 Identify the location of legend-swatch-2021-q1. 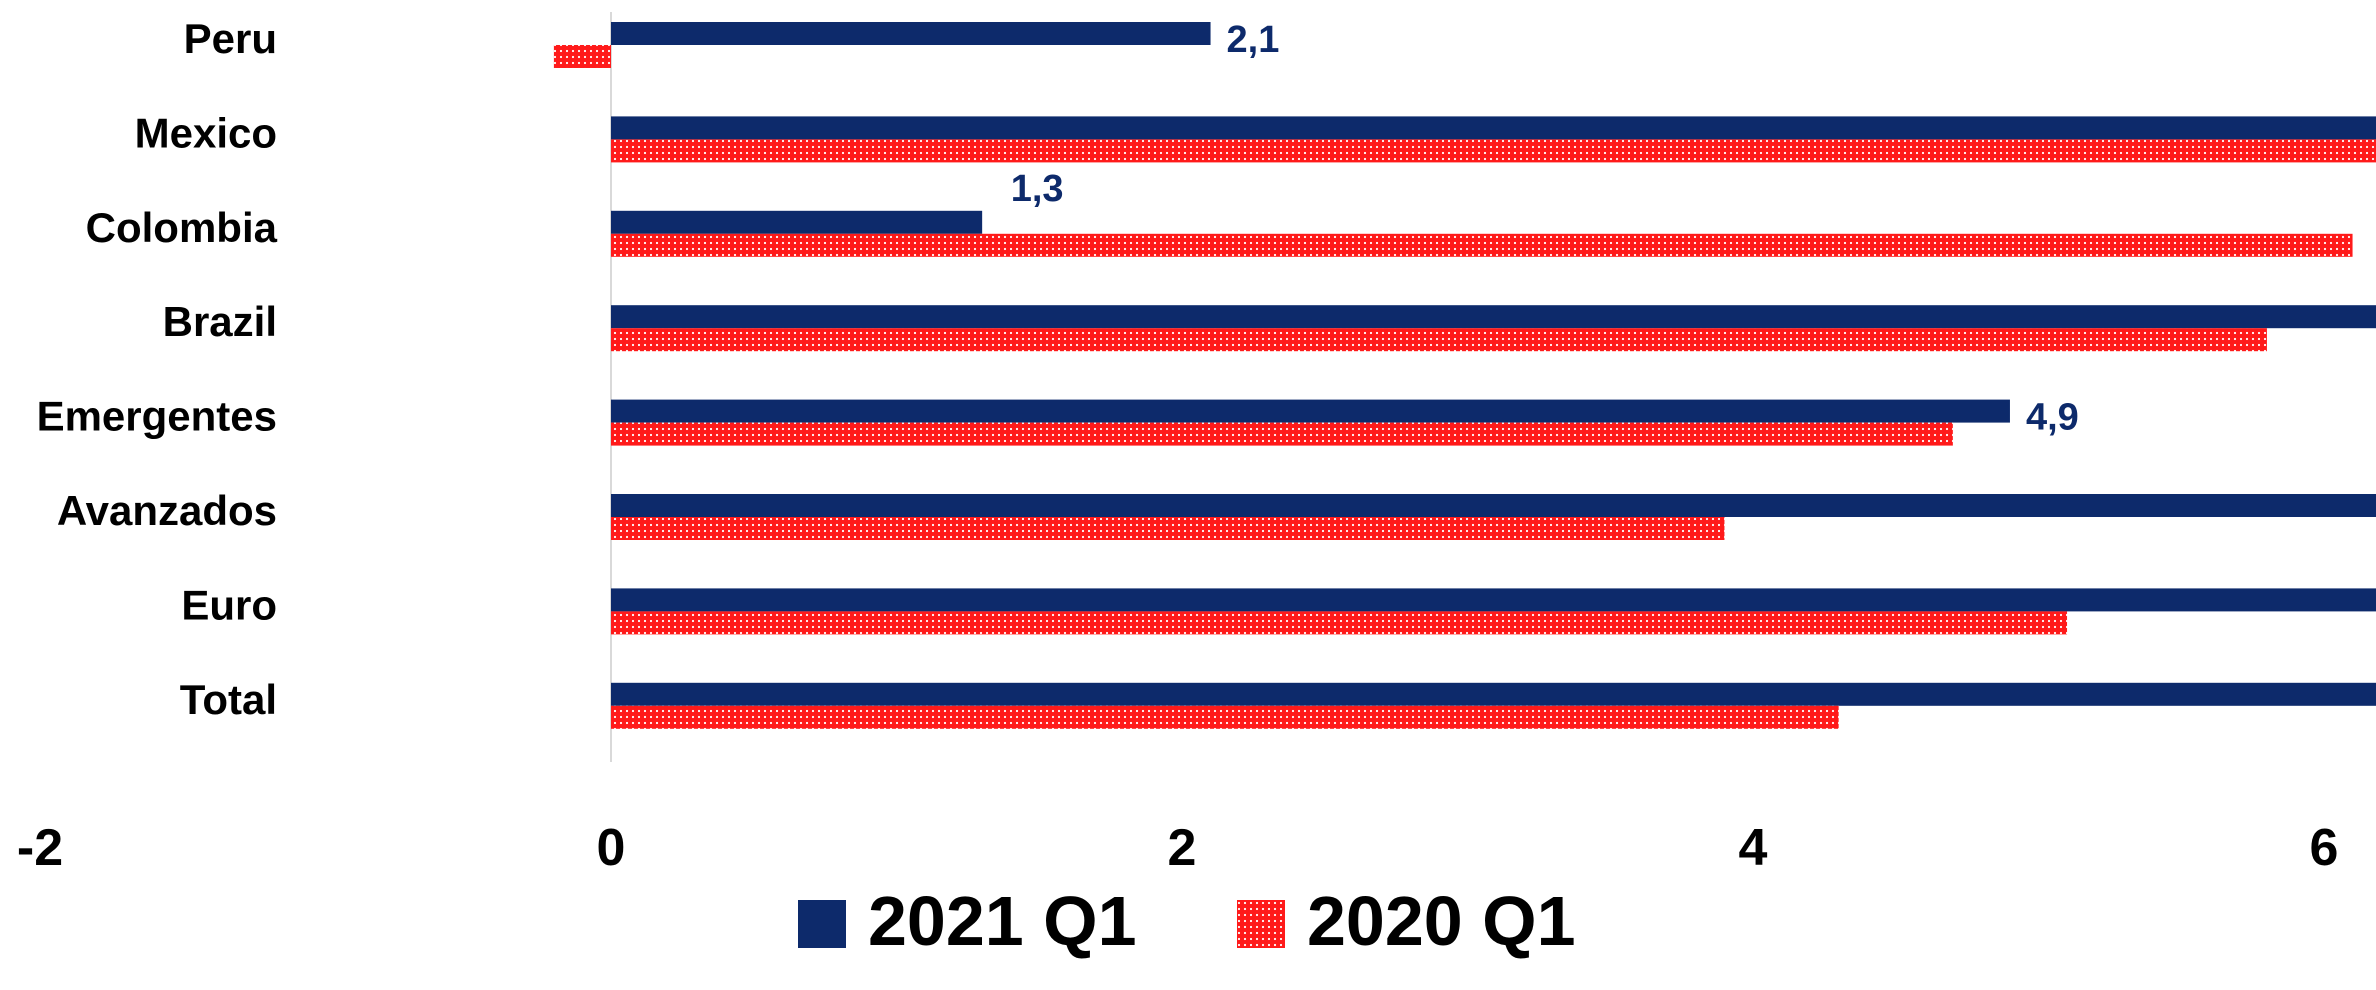
(822, 924).